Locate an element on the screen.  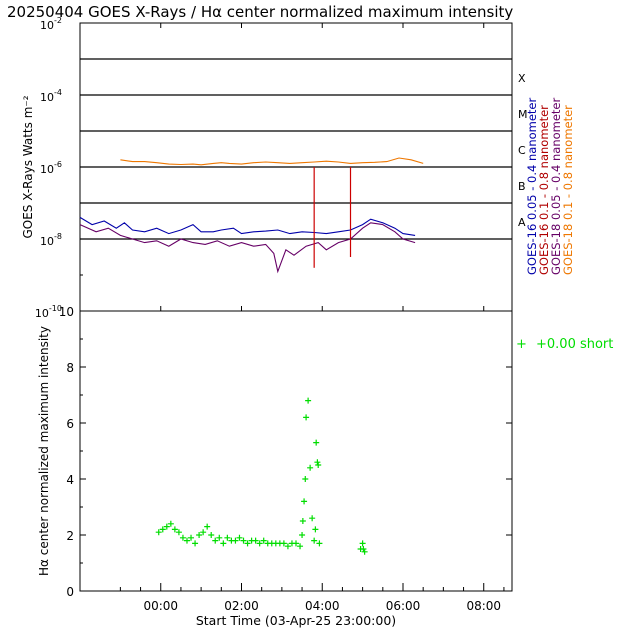
flare-class-labels: X M C B A is located at coordinates (523, 150).